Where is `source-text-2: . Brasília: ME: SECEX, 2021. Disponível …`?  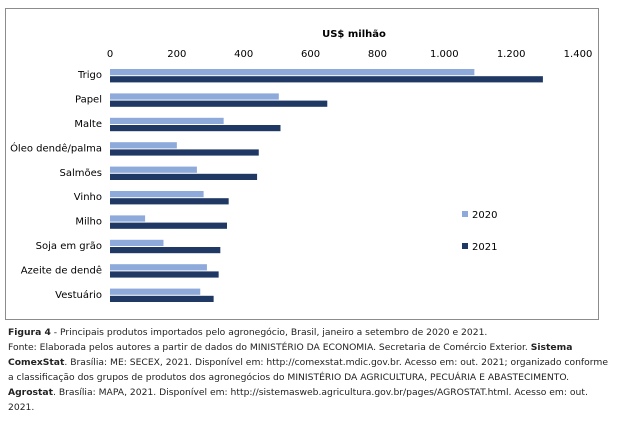
source-text-2: . Brasília: ME: SECEX, 2021. Disponível … is located at coordinates (308, 370).